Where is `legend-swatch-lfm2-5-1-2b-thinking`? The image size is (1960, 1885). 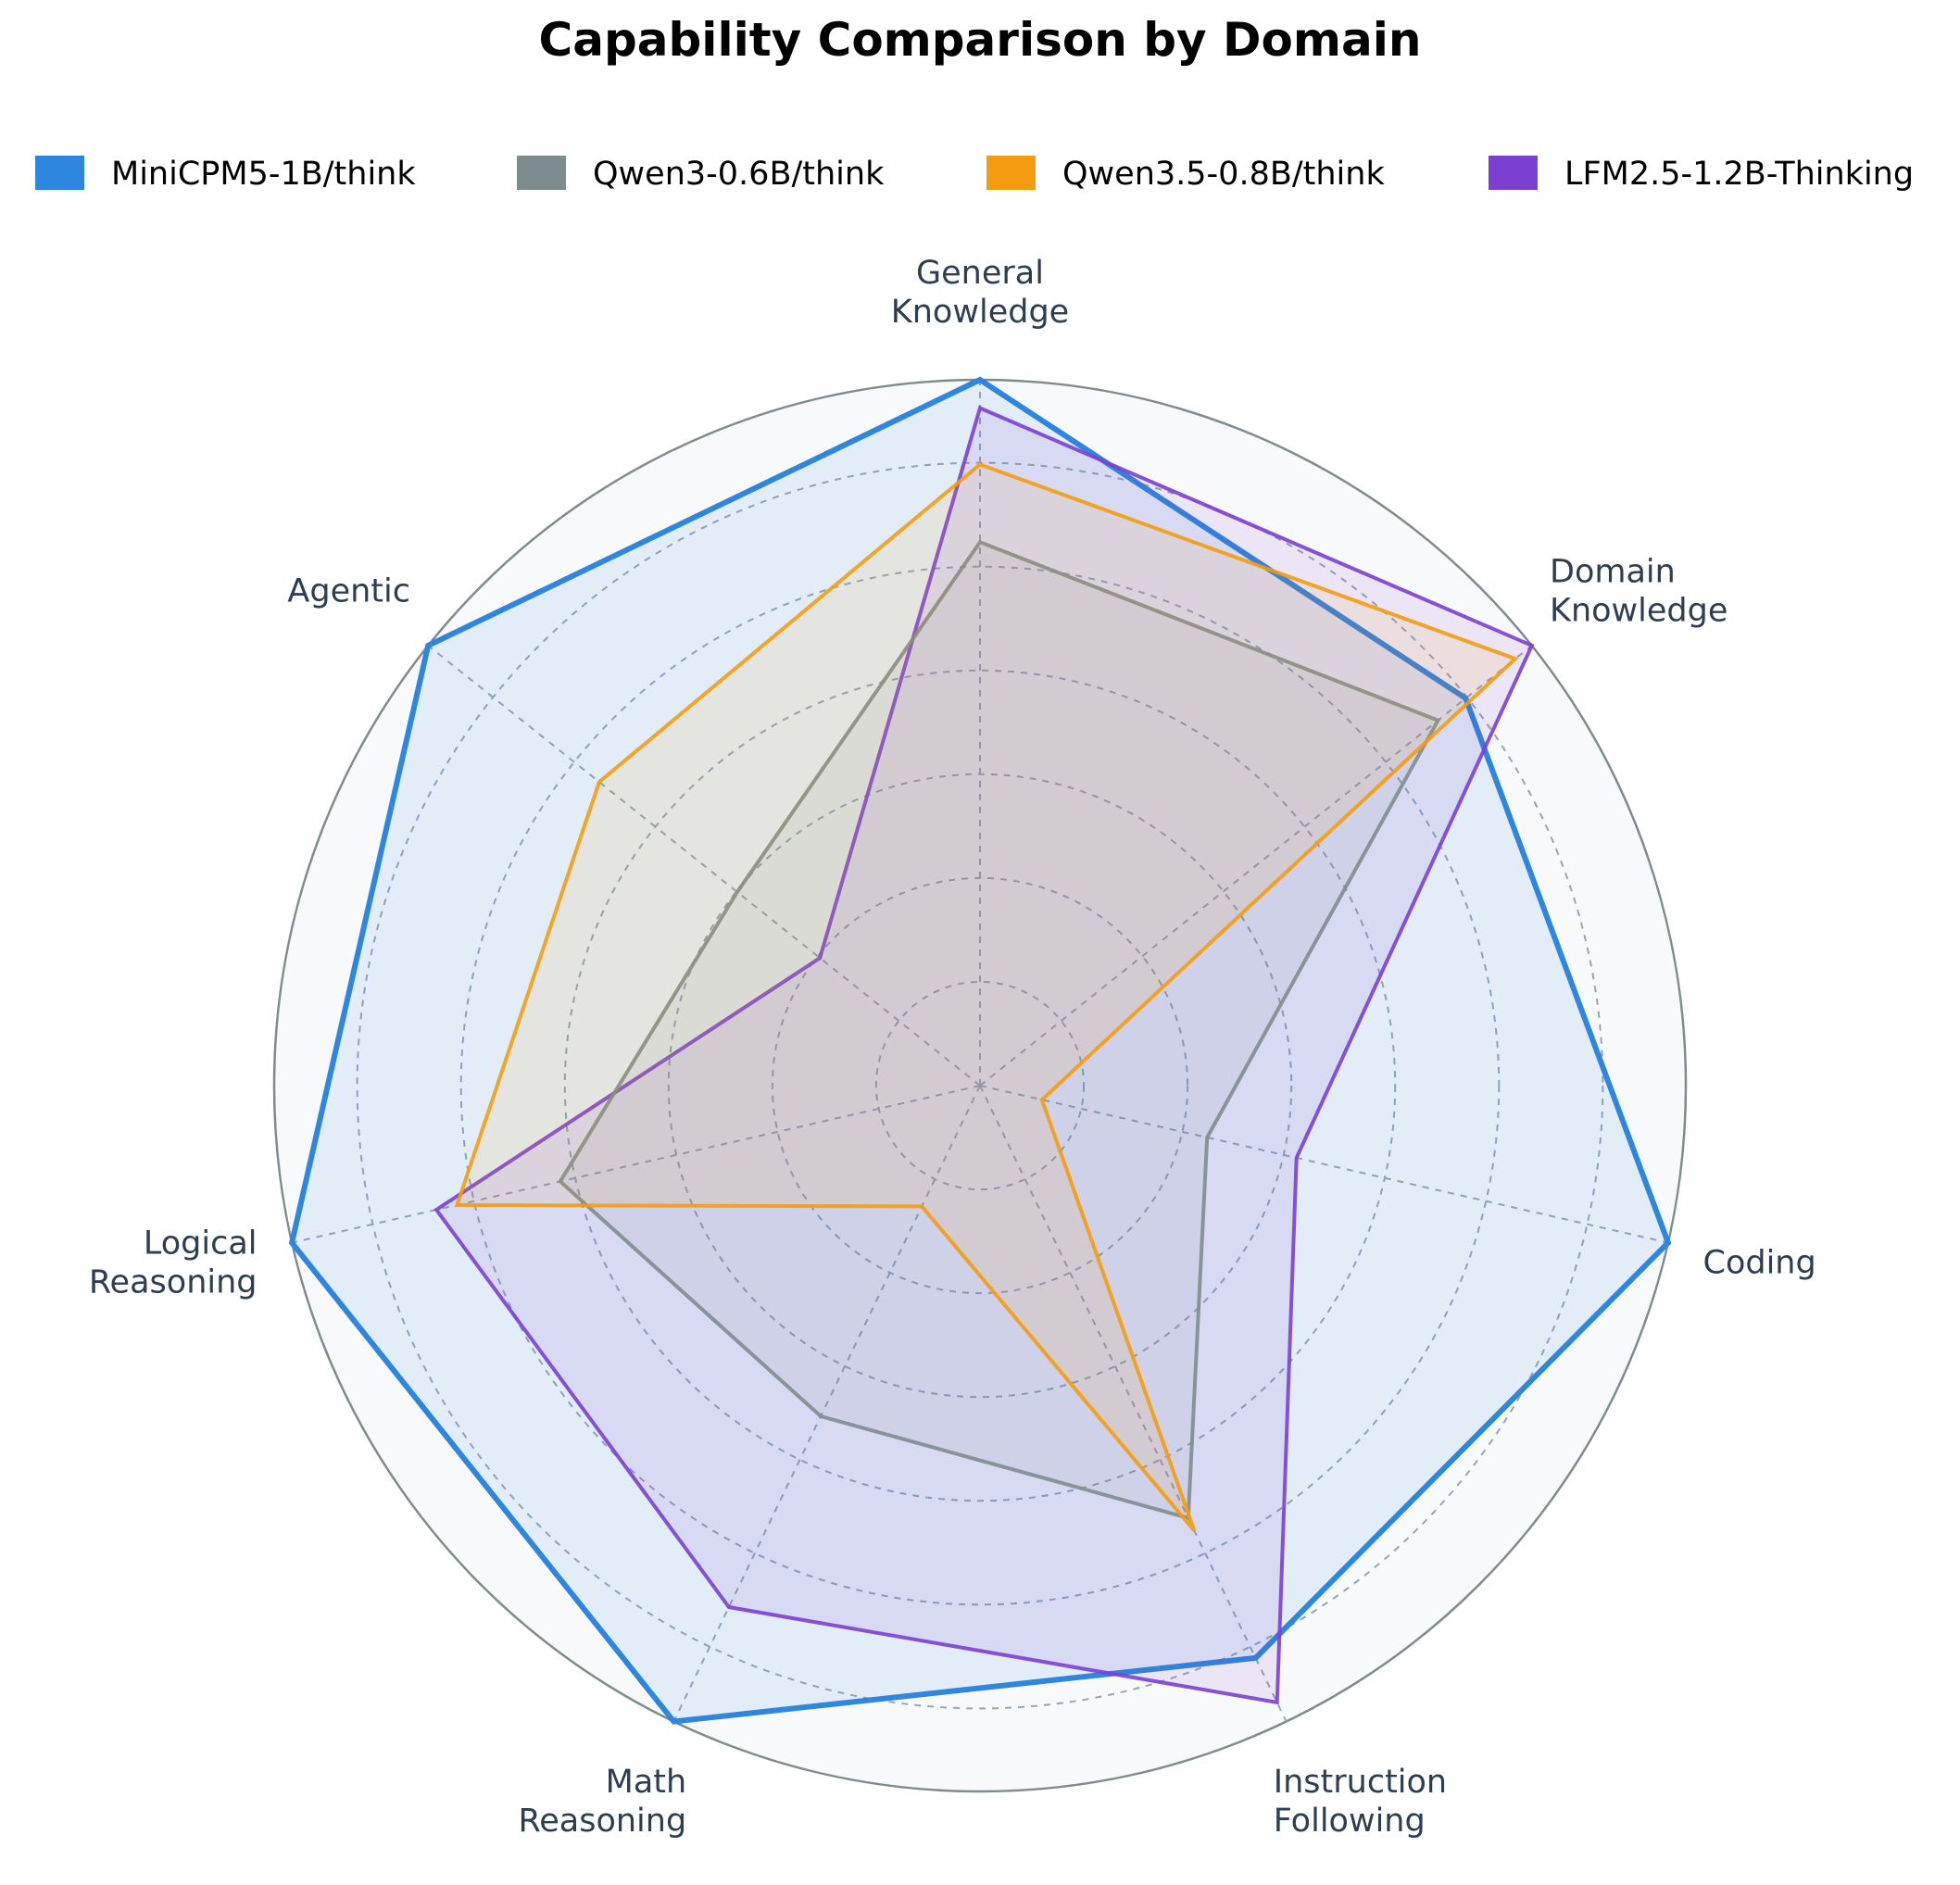 legend-swatch-lfm2-5-1-2b-thinking is located at coordinates (1513, 173).